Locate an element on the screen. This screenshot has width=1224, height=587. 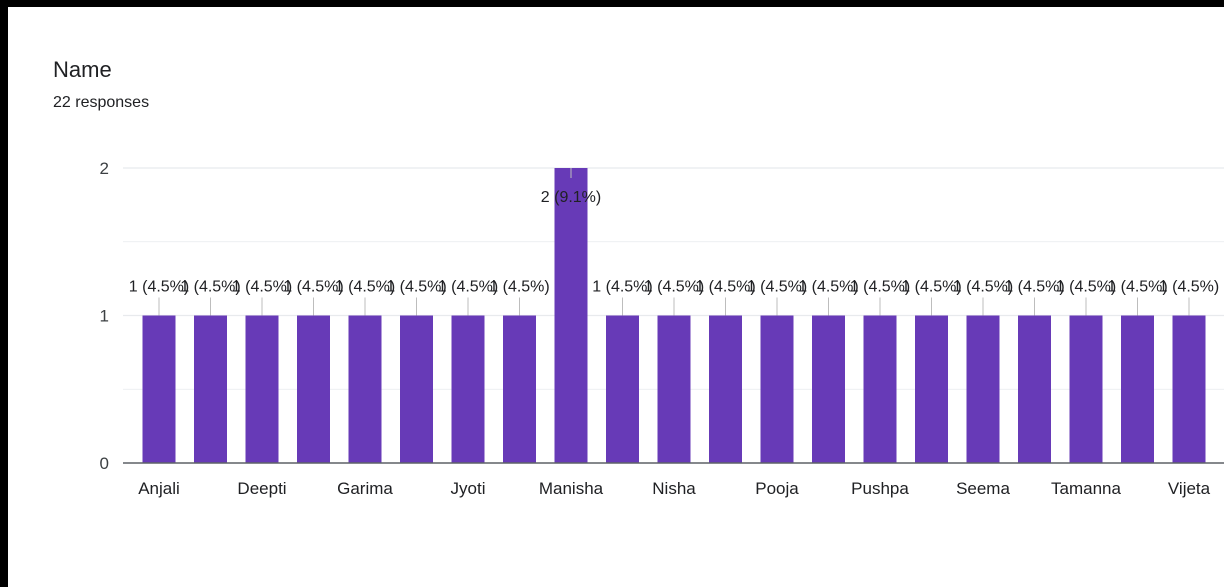
x-category-label: Pushpa is located at coordinates (880, 488).